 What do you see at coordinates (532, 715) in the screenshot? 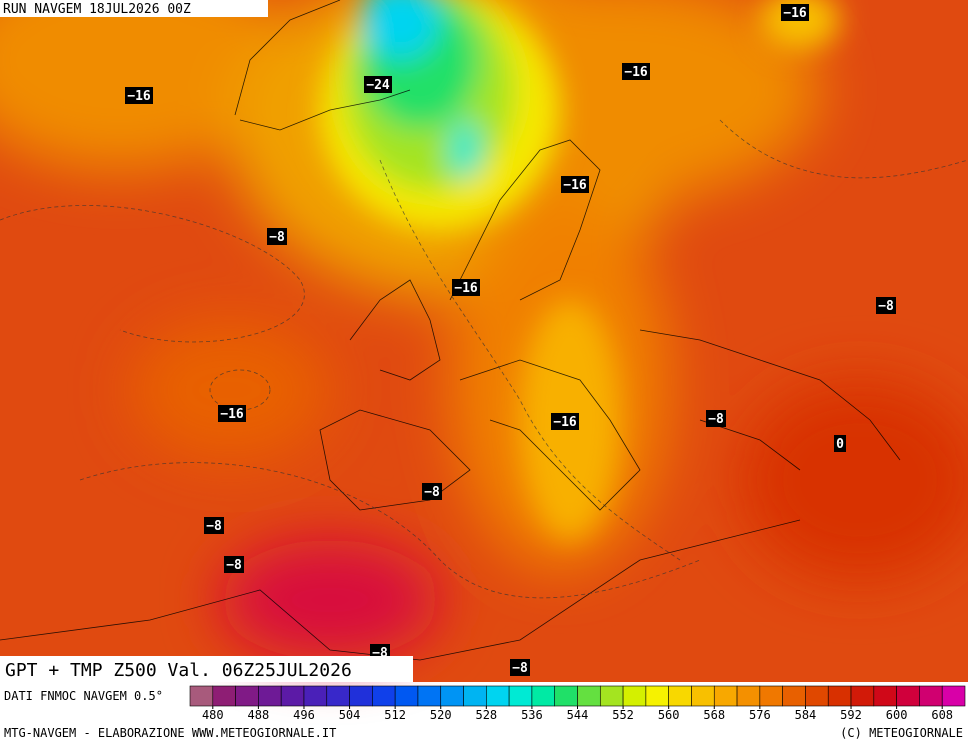
I see `colorbar-tick-label: 536` at bounding box center [532, 715].